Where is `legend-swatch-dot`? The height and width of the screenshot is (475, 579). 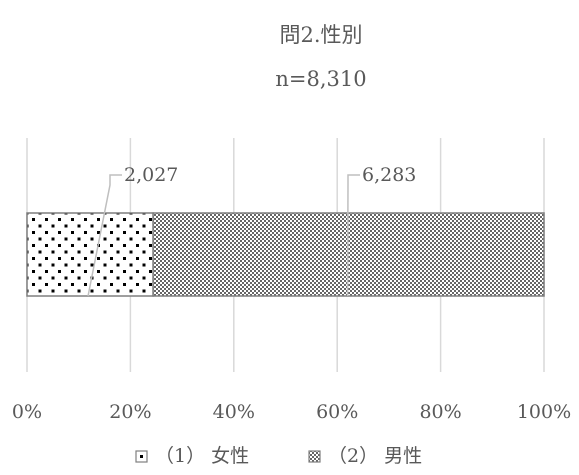 legend-swatch-dot is located at coordinates (141, 456).